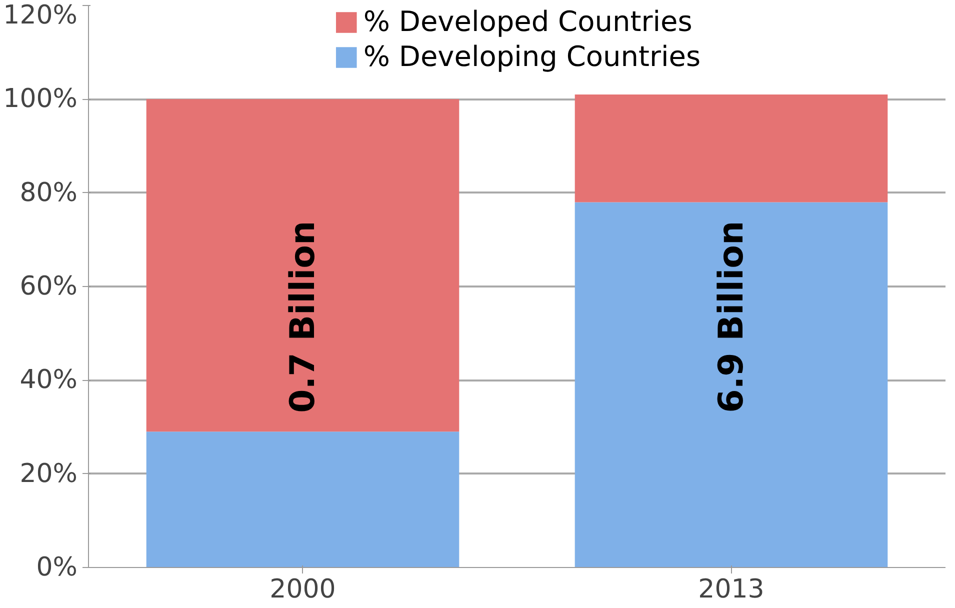 The image size is (955, 608). Describe the element at coordinates (49, 473) in the screenshot. I see `y-tick-label: 20%` at that location.